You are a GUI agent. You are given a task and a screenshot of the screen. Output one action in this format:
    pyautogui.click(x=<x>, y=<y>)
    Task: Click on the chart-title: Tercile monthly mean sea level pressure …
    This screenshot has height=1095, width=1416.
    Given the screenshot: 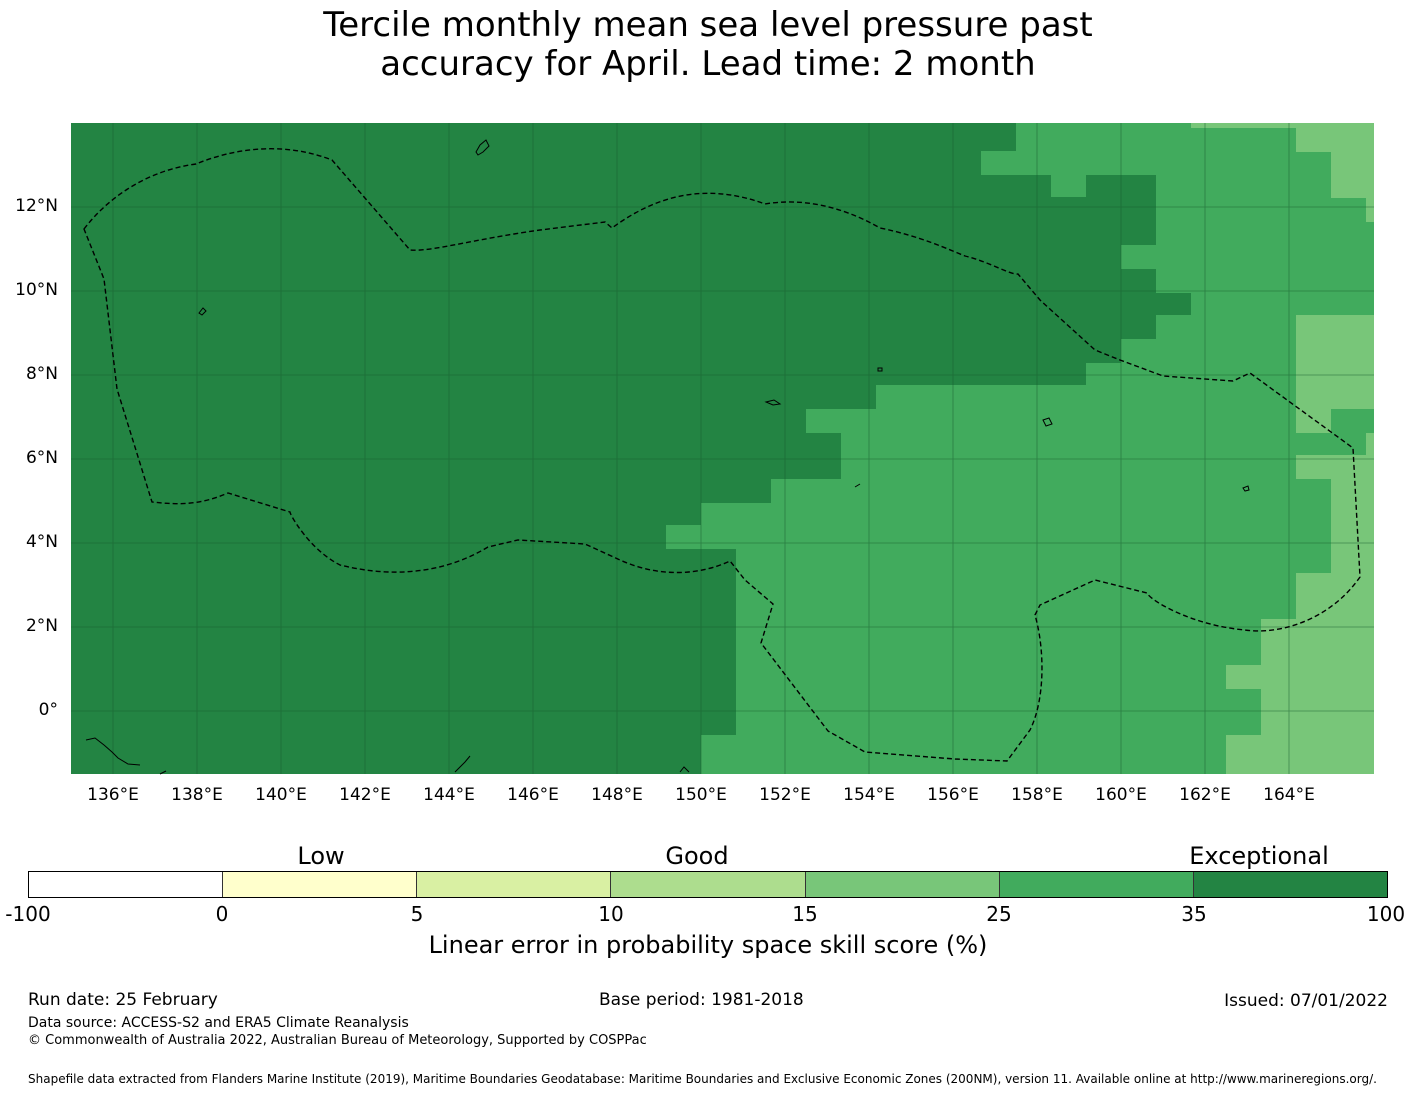 What is the action you would take?
    pyautogui.click(x=708, y=45)
    